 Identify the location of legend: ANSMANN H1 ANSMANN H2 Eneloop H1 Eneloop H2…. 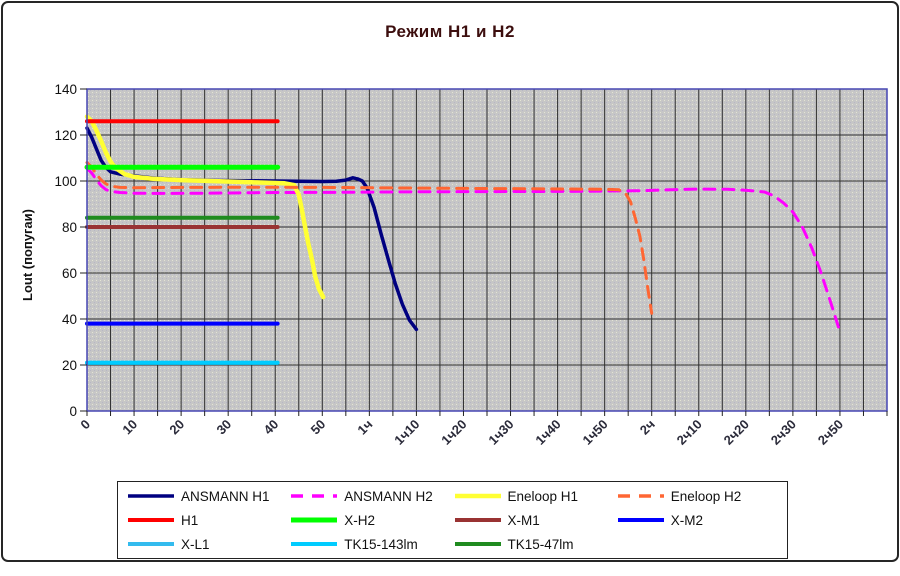
(452, 520).